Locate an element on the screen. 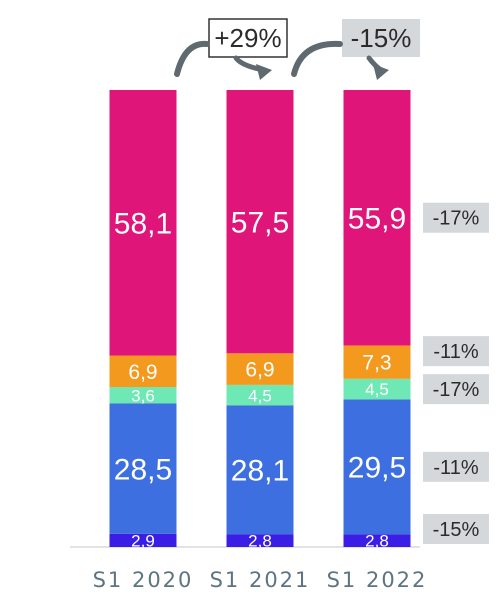 This screenshot has height=603, width=500. data-label: 57,5 is located at coordinates (260, 222).